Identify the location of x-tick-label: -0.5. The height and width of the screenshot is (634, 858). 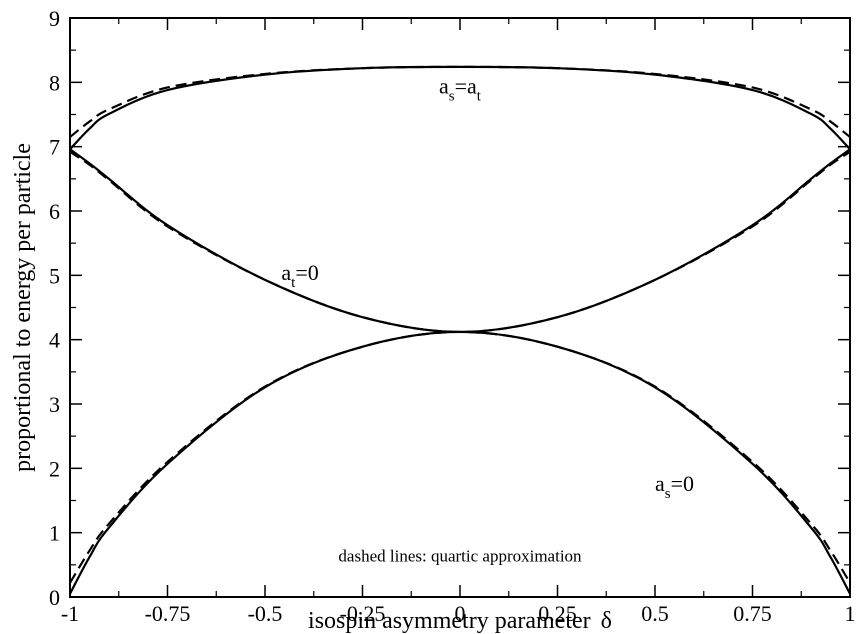
(265, 613).